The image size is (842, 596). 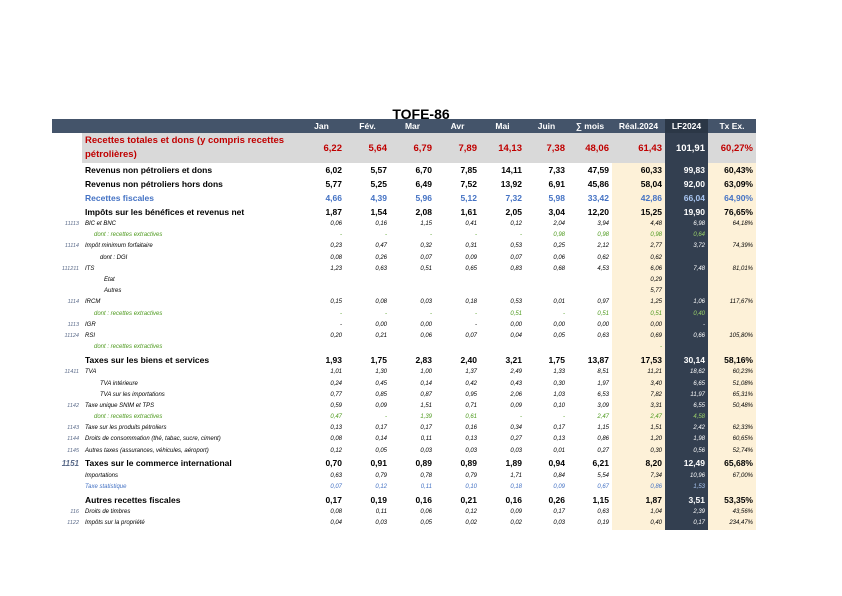 I want to click on value-cell: 1,54, so click(x=378, y=211).